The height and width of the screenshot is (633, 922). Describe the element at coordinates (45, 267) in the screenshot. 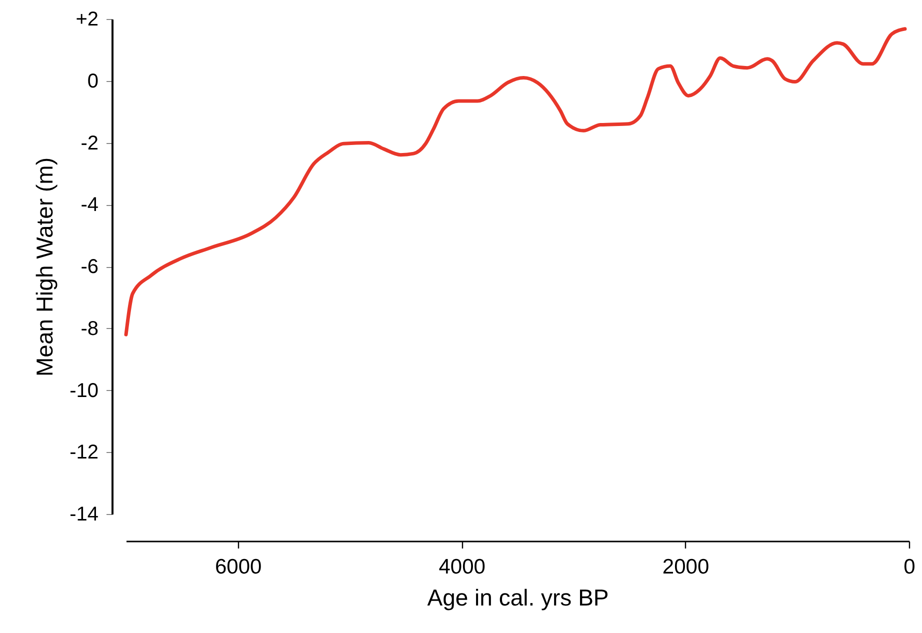

I see `y-axis-title: Mean High Water (m)` at that location.